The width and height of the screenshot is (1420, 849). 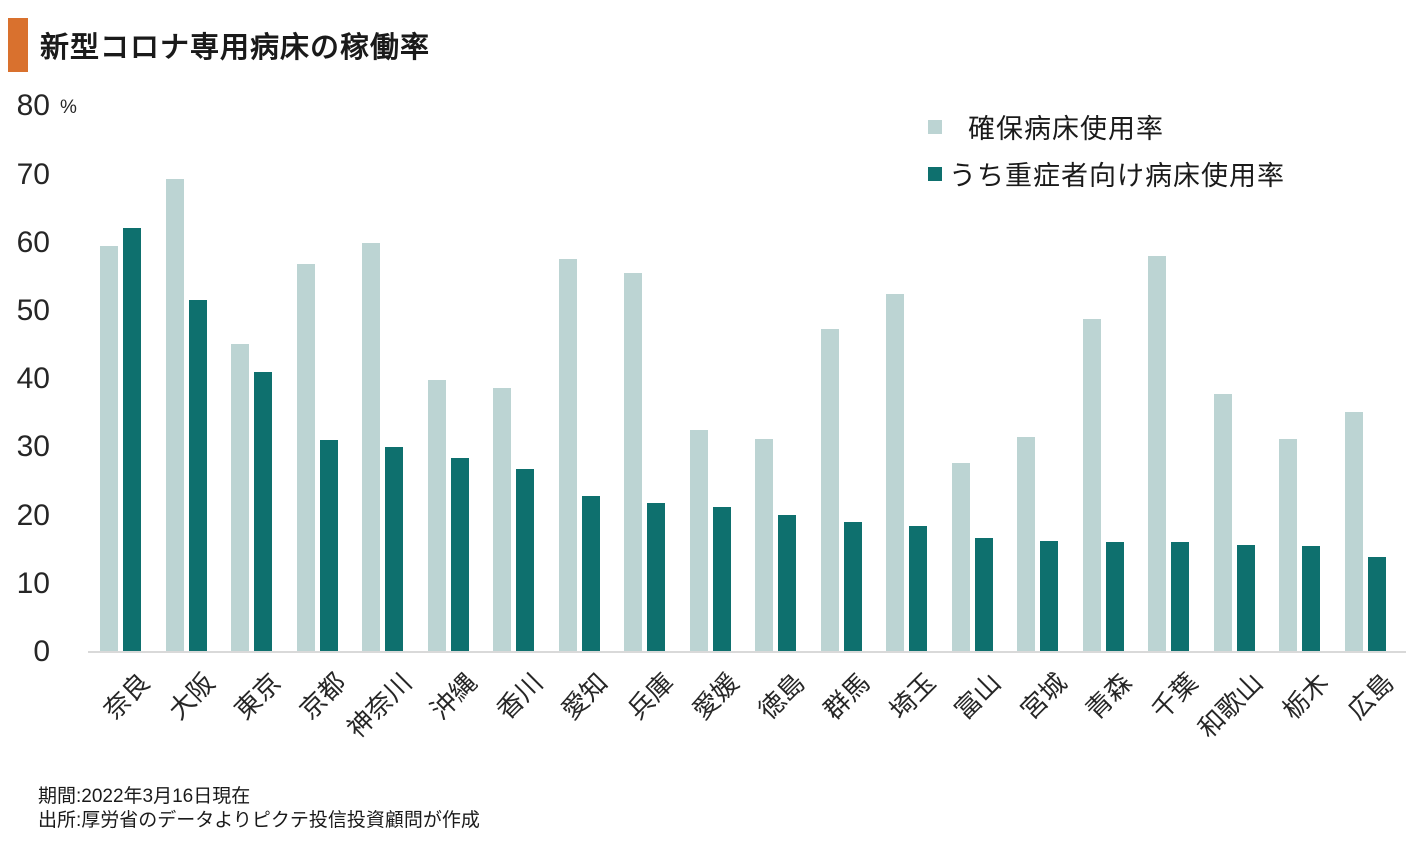 I want to click on y-tick-label: 30, so click(x=33, y=447).